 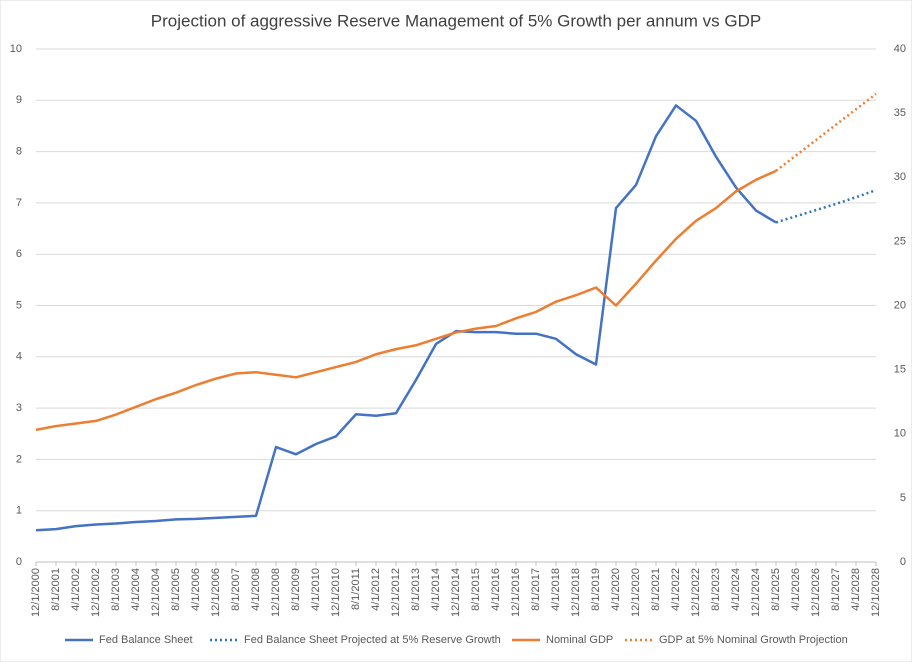 I want to click on x-tick-label: 12/1/2014, so click(x=456, y=592).